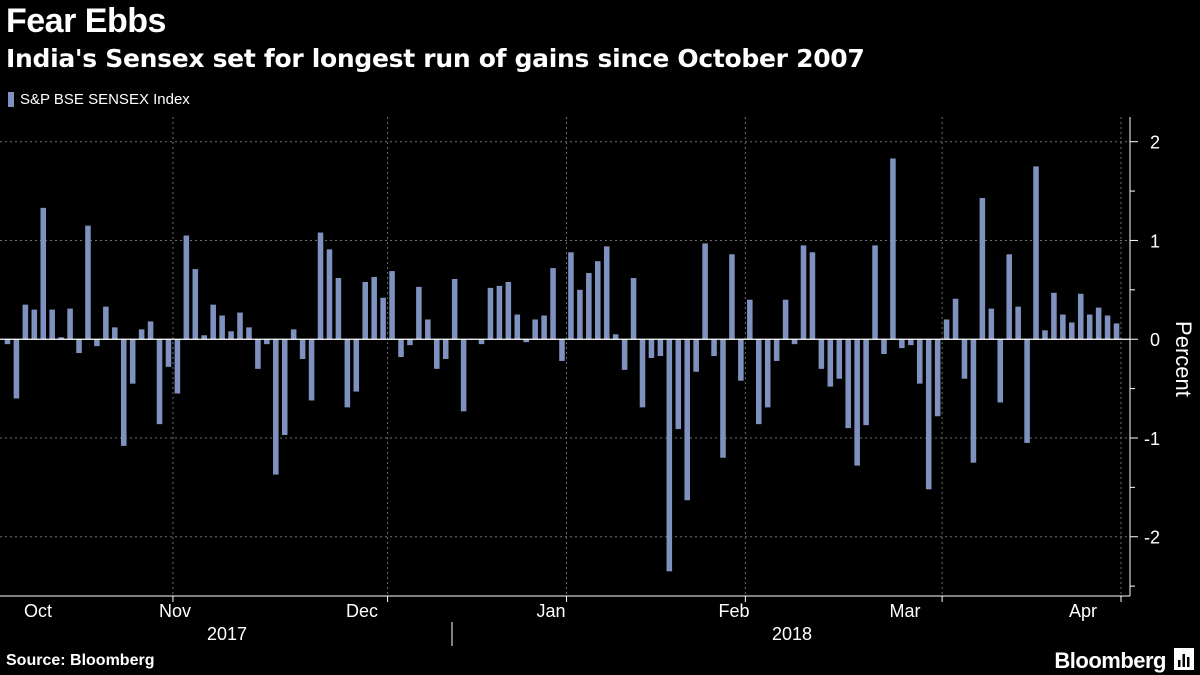 This screenshot has width=1200, height=675. I want to click on x-tick-label: Oct, so click(38, 611).